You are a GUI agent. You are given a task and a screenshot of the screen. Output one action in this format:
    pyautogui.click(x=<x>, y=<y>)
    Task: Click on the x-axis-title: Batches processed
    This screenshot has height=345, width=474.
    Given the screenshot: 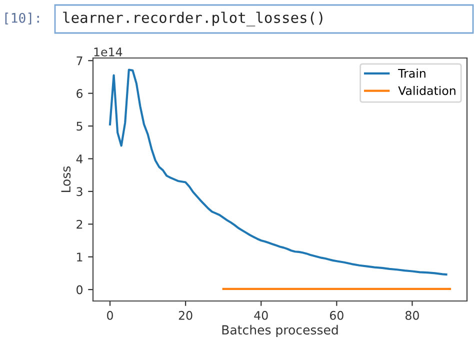 What is the action you would take?
    pyautogui.click(x=280, y=331)
    